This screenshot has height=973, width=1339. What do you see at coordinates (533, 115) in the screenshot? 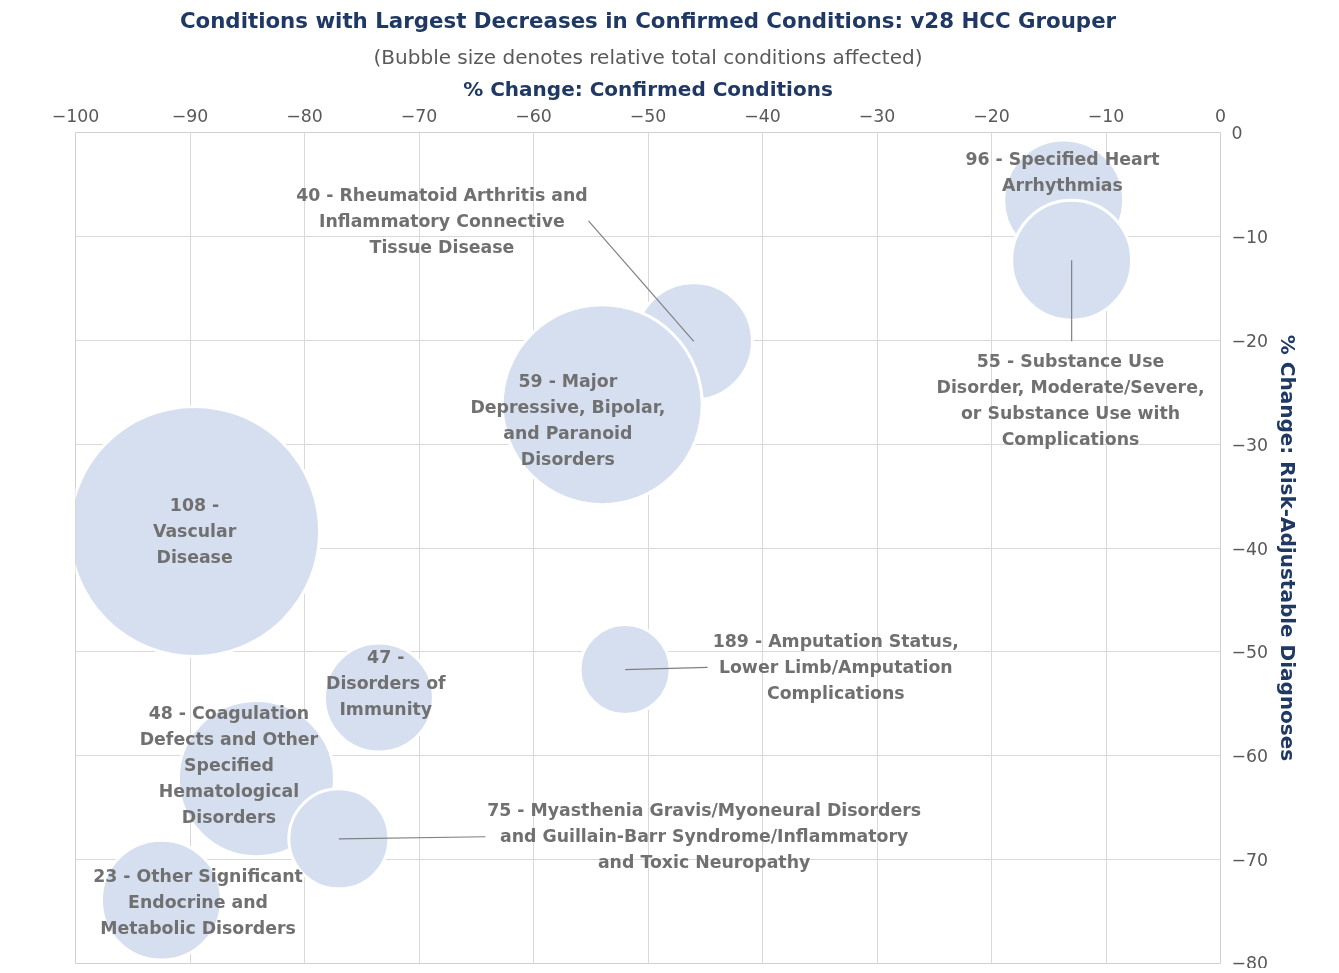
I see `x-tick-label: −60` at bounding box center [533, 115].